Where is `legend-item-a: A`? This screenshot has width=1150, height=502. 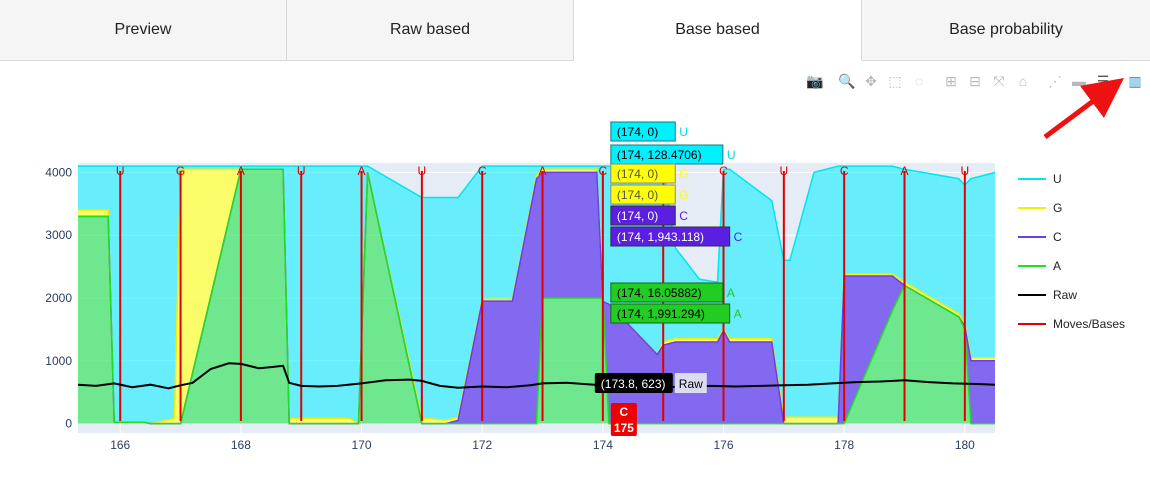 legend-item-a: A is located at coordinates (1057, 266).